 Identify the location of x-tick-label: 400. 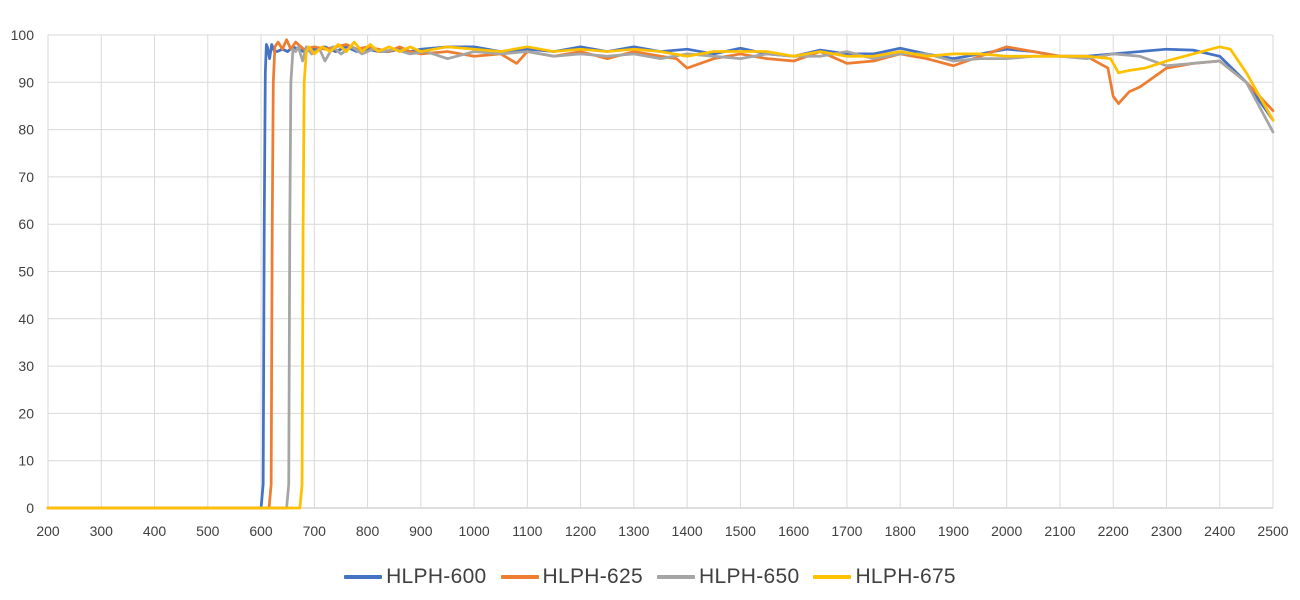
(155, 531).